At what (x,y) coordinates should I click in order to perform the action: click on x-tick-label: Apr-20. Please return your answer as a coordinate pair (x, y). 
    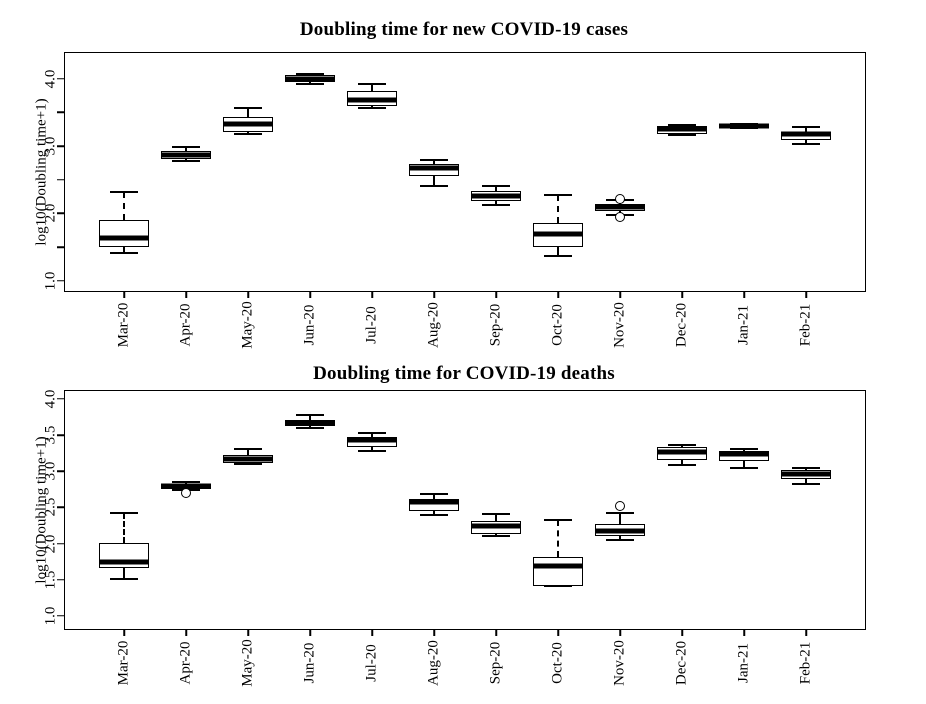
    Looking at the image, I should click on (185, 663).